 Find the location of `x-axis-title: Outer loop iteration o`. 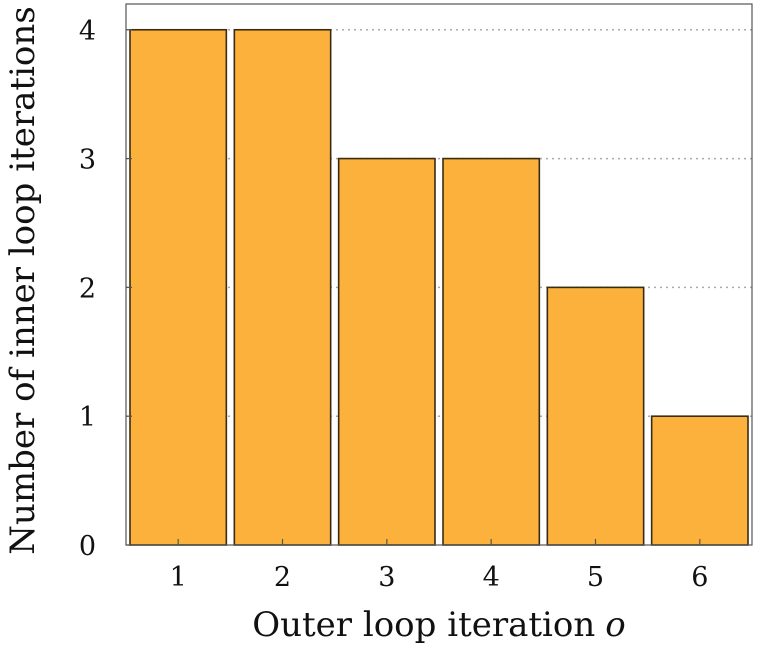

x-axis-title: Outer loop iteration o is located at coordinates (439, 625).